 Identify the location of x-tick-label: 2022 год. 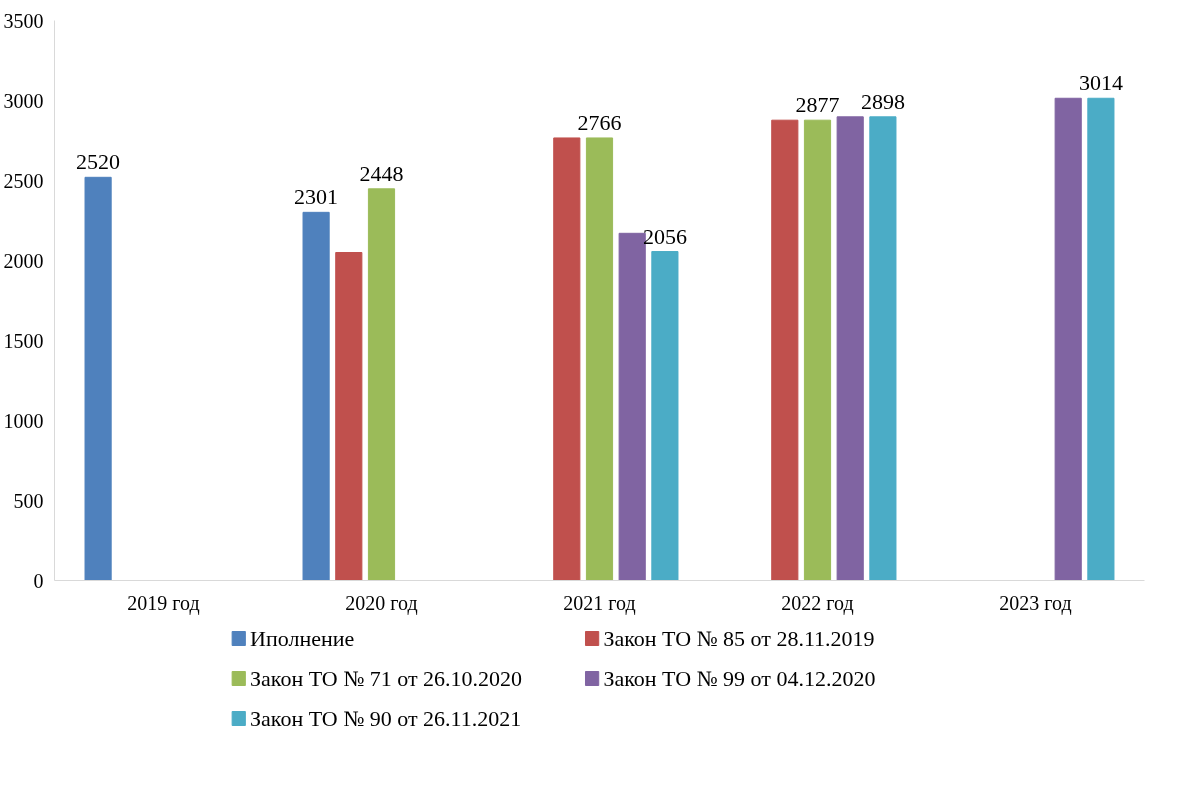
(817, 603).